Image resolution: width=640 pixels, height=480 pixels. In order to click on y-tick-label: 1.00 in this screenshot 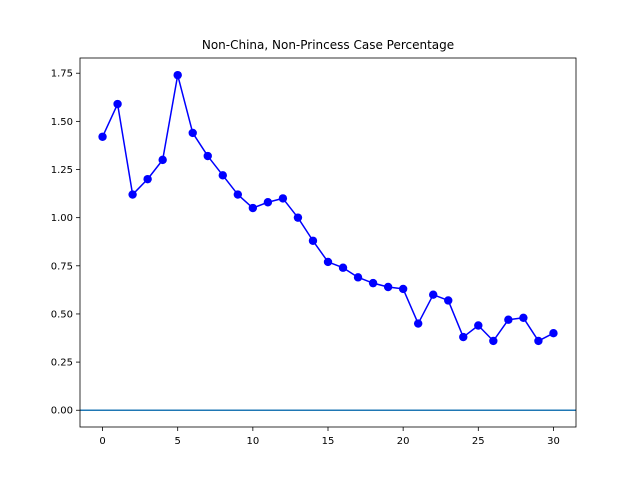, I will do `click(62, 218)`.